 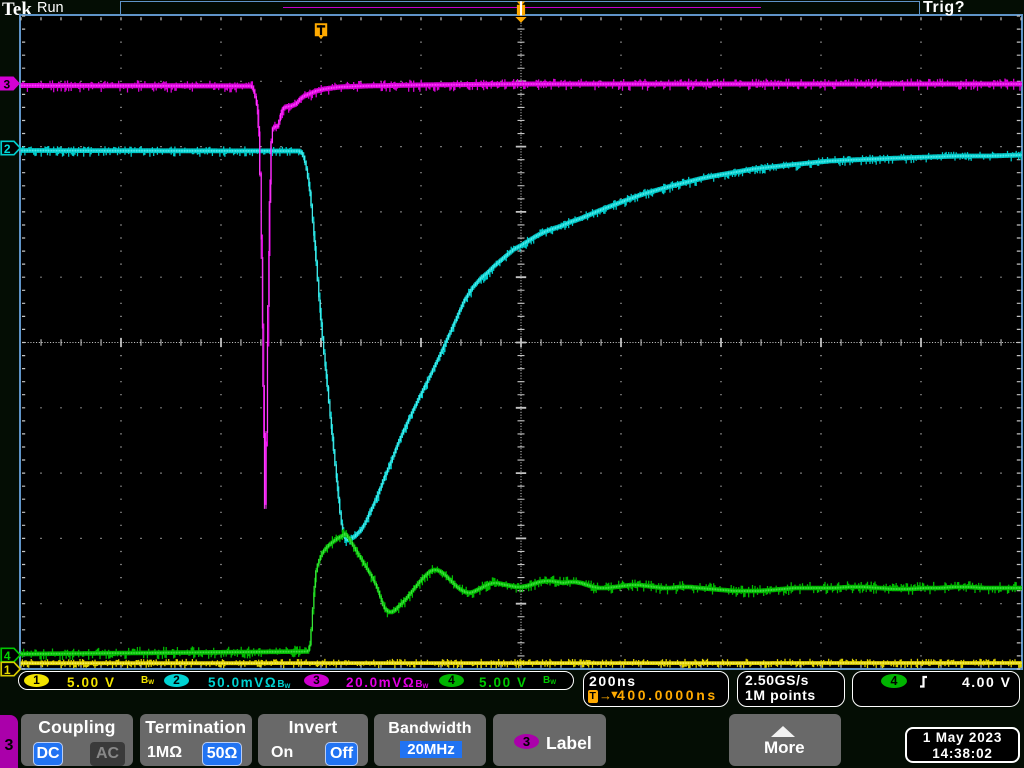 What do you see at coordinates (7, 149) in the screenshot?
I see `svg-text: 2` at bounding box center [7, 149].